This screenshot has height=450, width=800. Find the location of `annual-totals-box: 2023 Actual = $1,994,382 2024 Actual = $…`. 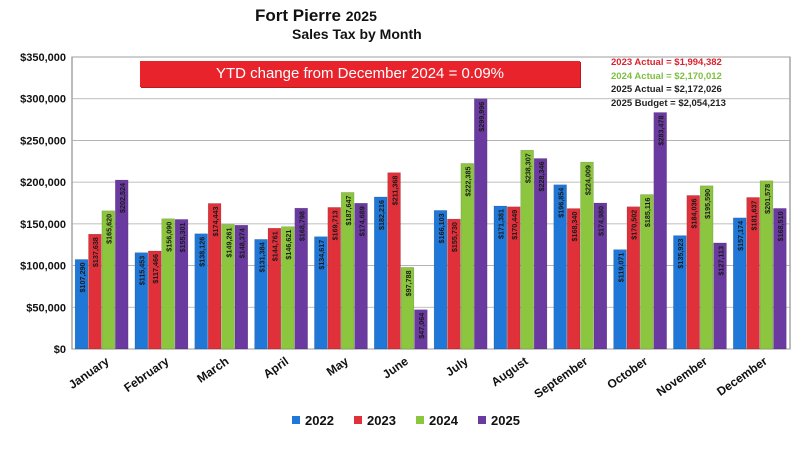

annual-totals-box: 2023 Actual = $1,994,382 2024 Actual = $… is located at coordinates (668, 83).